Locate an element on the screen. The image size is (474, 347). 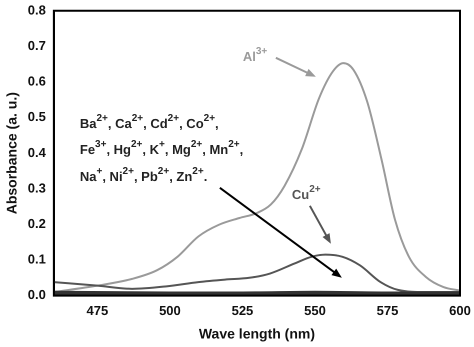
y-tick-label: 0.1 is located at coordinates (37, 259).